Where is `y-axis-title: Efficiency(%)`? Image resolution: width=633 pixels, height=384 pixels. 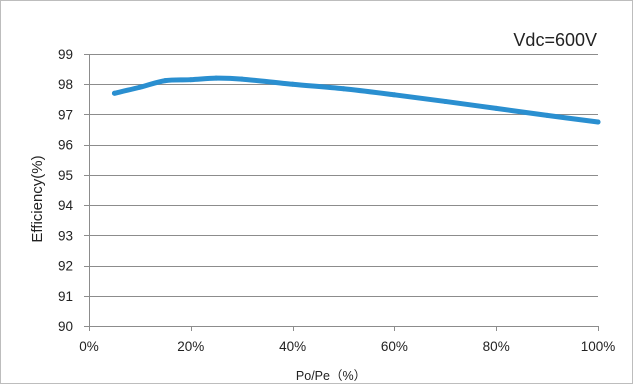
y-axis-title: Efficiency(%) is located at coordinates (37, 198).